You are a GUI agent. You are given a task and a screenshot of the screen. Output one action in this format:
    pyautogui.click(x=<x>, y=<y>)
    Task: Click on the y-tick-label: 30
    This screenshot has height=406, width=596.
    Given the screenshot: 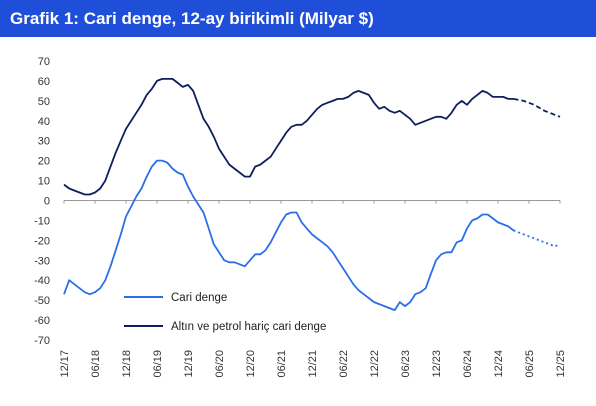 What is the action you would take?
    pyautogui.click(x=44, y=142)
    